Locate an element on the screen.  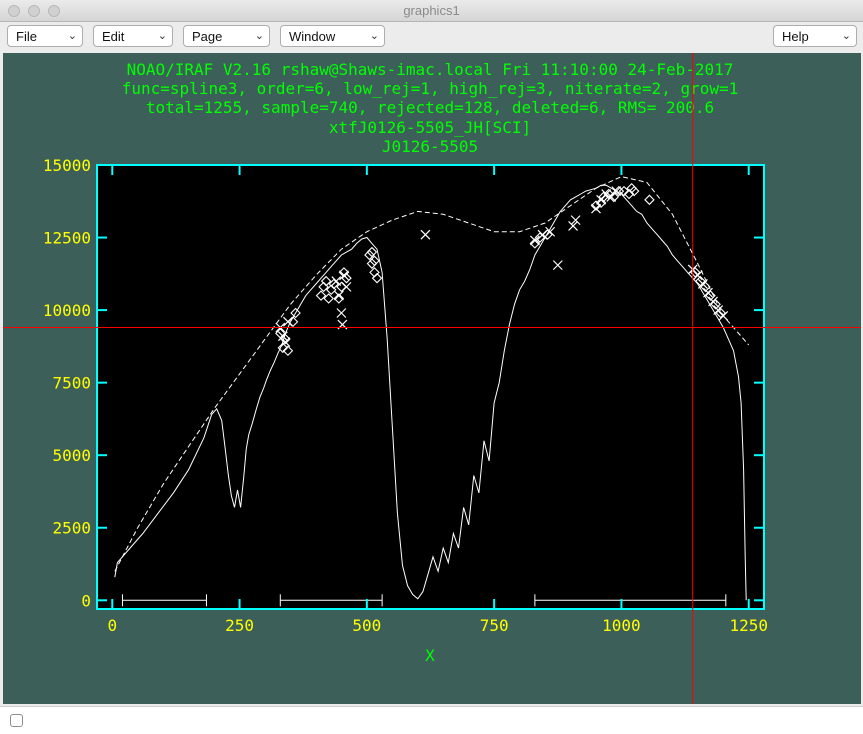
y-tick-label: 10000 is located at coordinates (67, 310).